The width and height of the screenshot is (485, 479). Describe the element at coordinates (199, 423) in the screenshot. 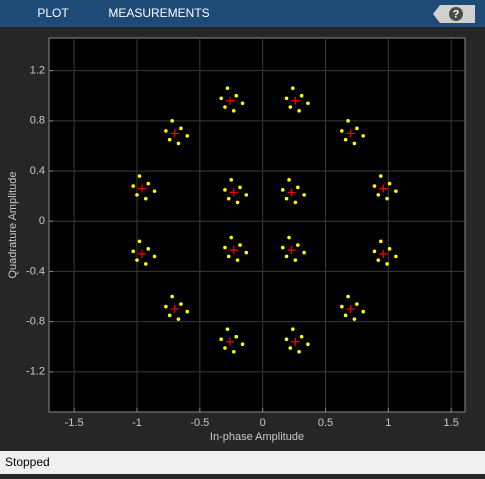

I see `x-tick-label: -0.5` at that location.